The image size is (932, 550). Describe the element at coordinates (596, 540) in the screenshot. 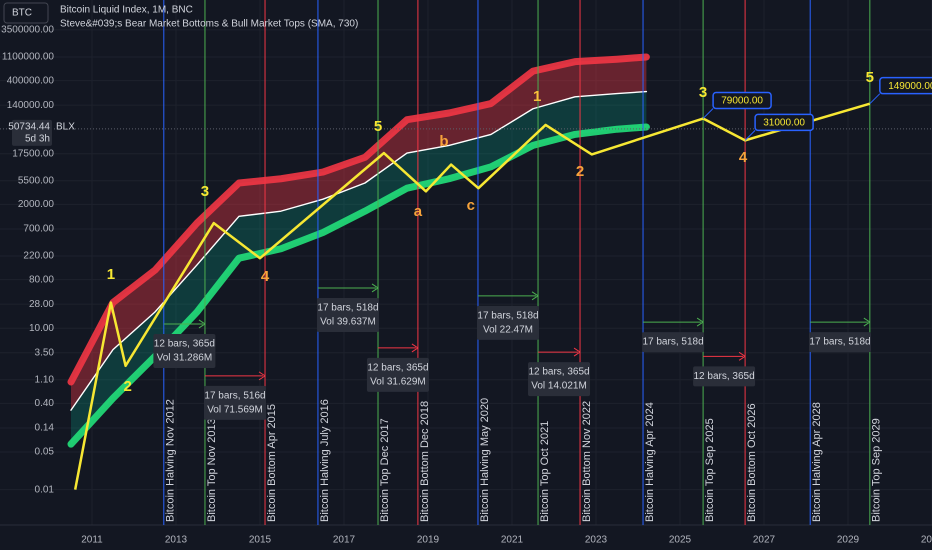

I see `x-tick-label: 2023` at that location.